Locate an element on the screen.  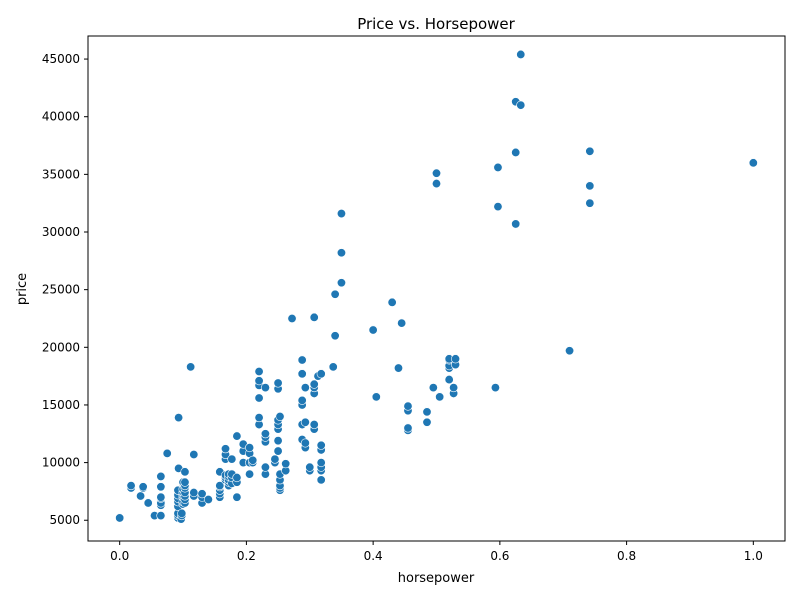
chart-title: Price vs. Horsepower is located at coordinates (436, 24).